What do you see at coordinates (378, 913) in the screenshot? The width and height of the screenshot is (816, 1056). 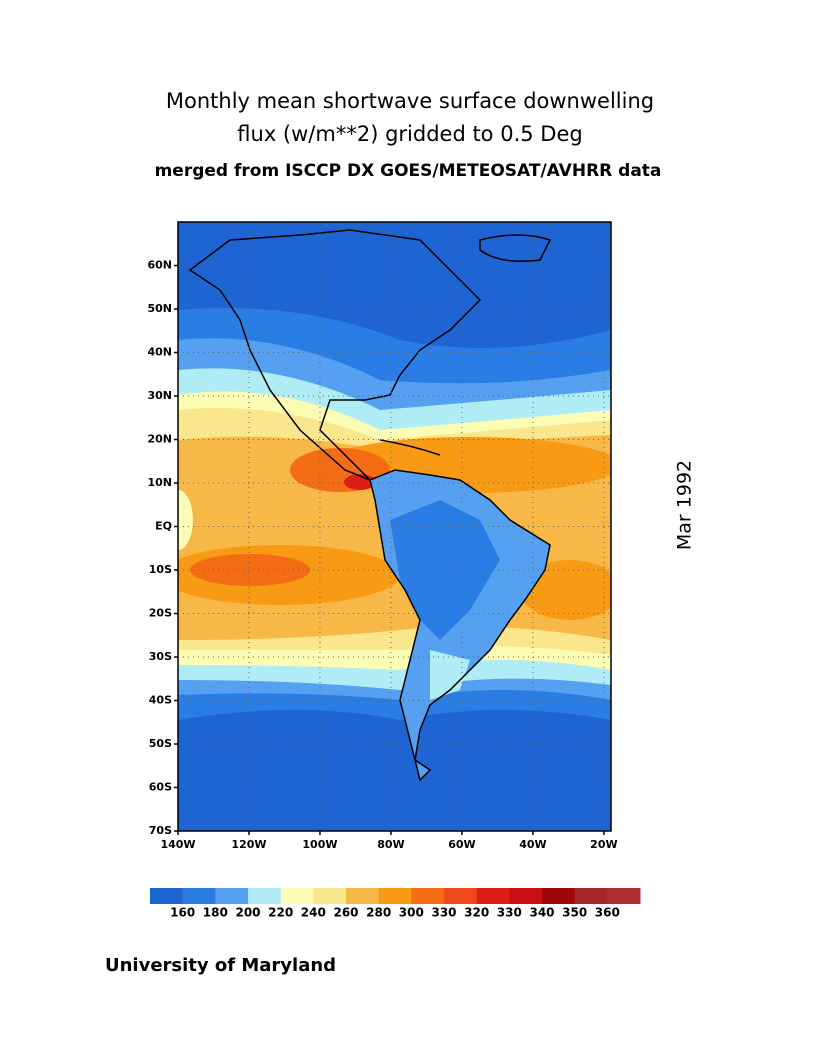 I see `colorbar-label: 280` at bounding box center [378, 913].